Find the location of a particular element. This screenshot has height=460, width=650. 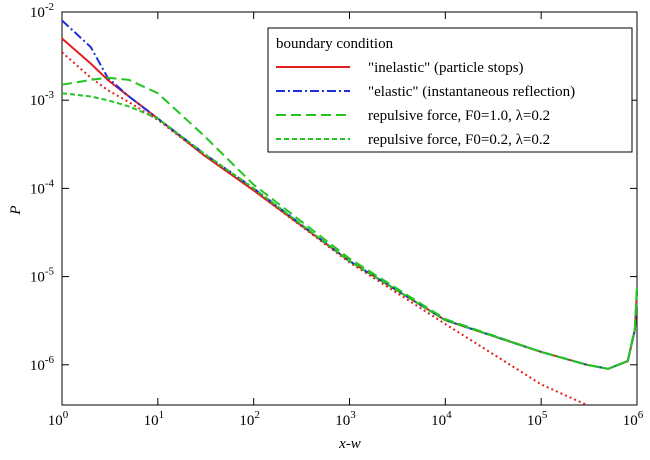

legend-label: repulsive force, F0=1.0, λ=0.2 is located at coordinates (459, 116).